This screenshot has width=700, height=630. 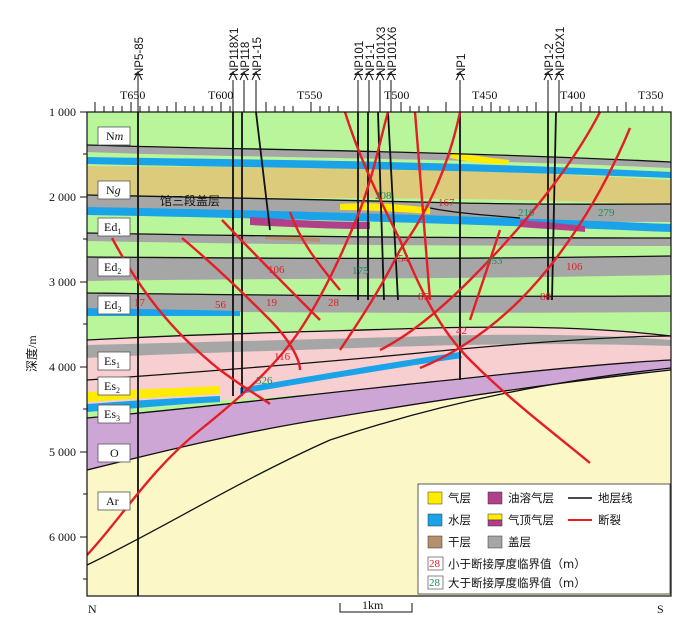 I want to click on well-marker: NP118, so click(x=245, y=77).